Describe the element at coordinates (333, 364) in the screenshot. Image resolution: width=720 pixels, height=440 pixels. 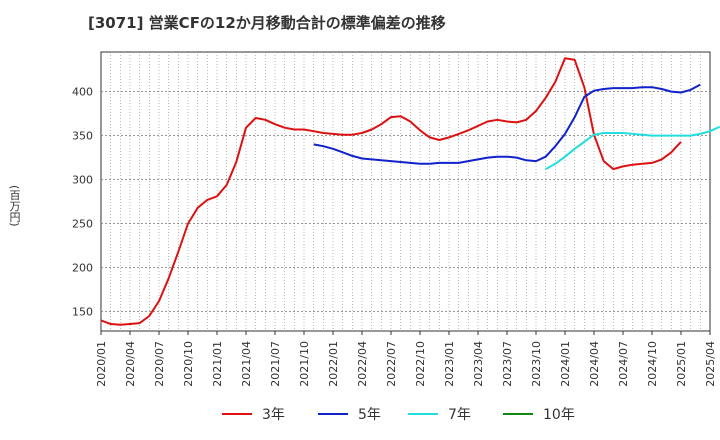
I see `x-tick-label: 2022/01` at that location.